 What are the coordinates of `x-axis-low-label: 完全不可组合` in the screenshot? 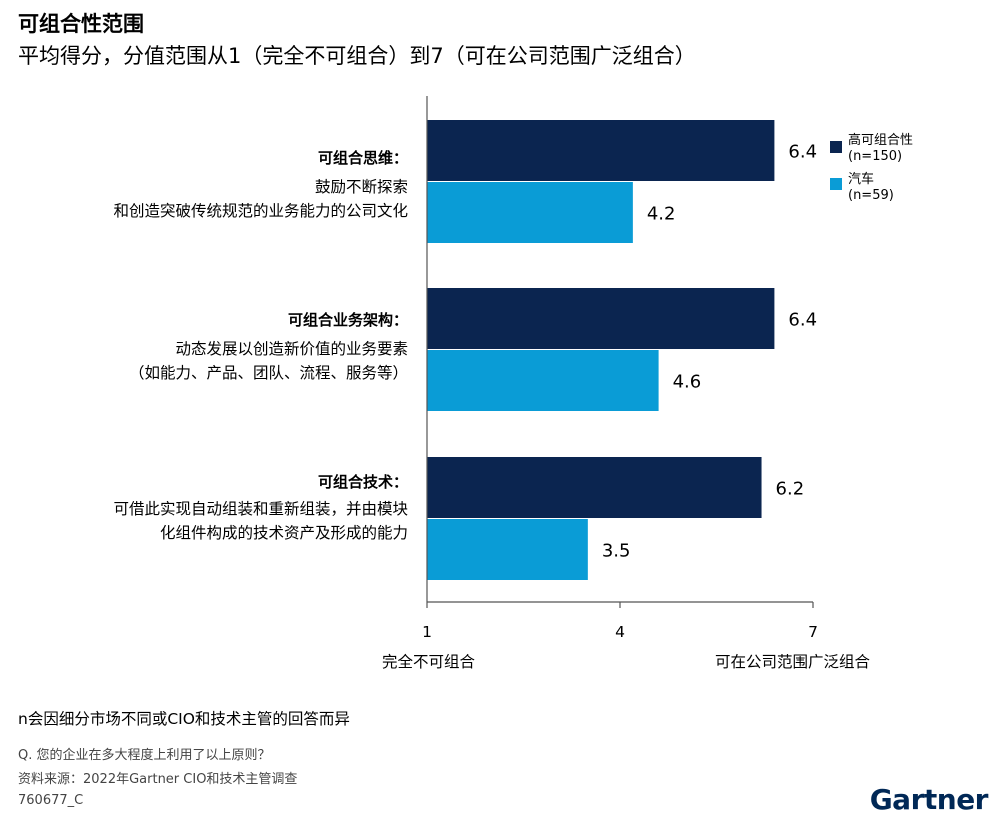 It's located at (429, 662).